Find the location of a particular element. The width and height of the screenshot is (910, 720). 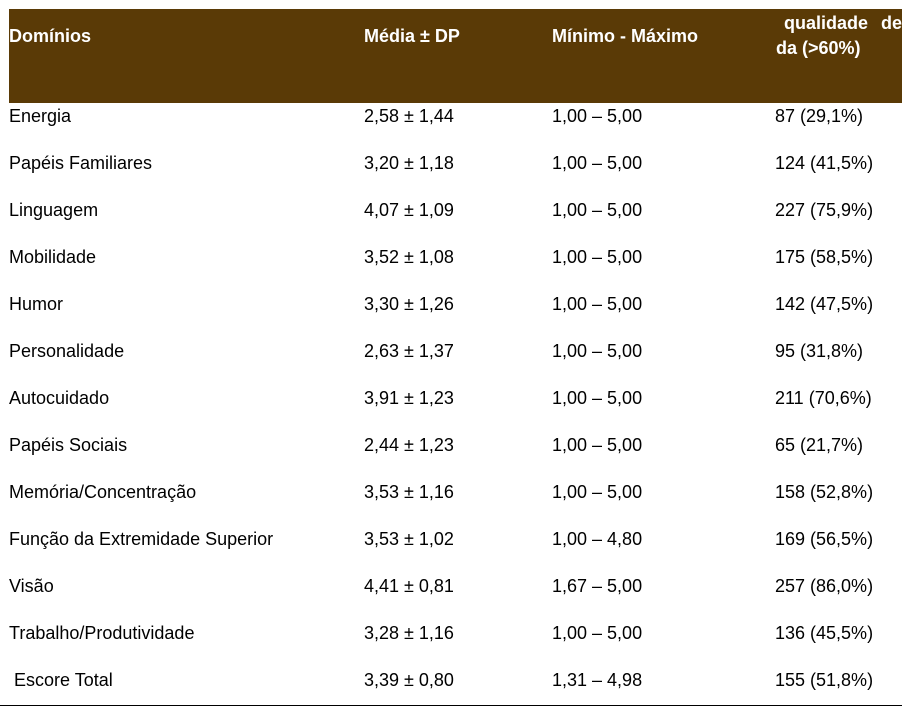

cell-dominio: Linguagem is located at coordinates (54, 210).